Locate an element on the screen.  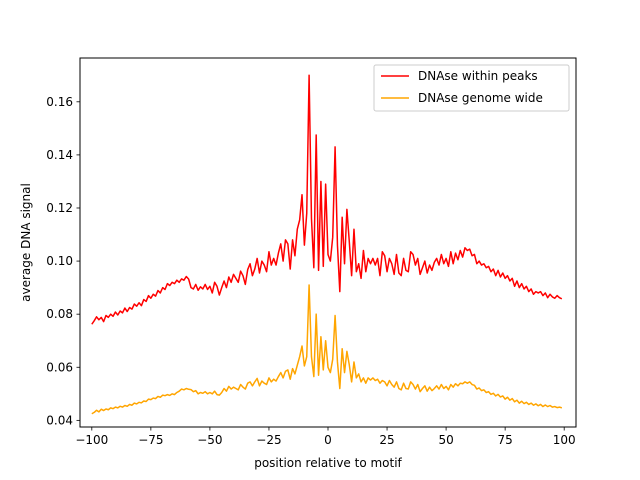
legend-box is located at coordinates (471, 88).